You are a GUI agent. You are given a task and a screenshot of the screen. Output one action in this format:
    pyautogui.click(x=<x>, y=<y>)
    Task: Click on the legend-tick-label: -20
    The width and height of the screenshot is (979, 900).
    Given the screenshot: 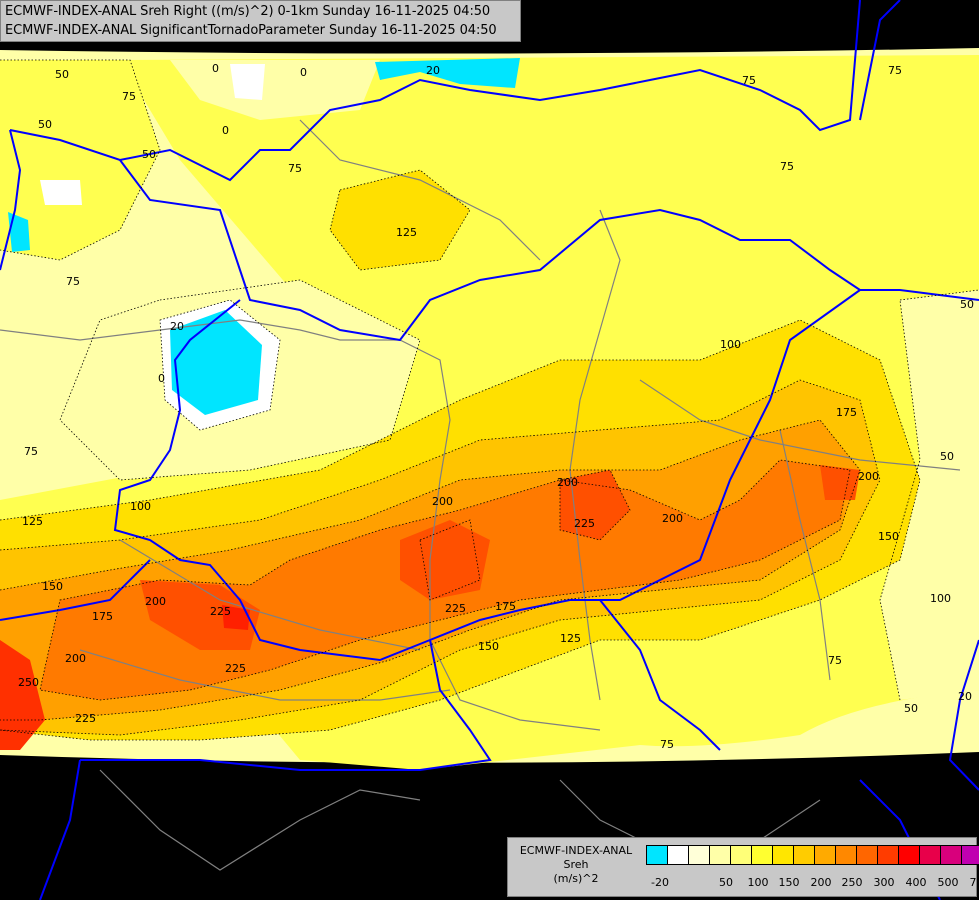 What is the action you would take?
    pyautogui.click(x=660, y=882)
    